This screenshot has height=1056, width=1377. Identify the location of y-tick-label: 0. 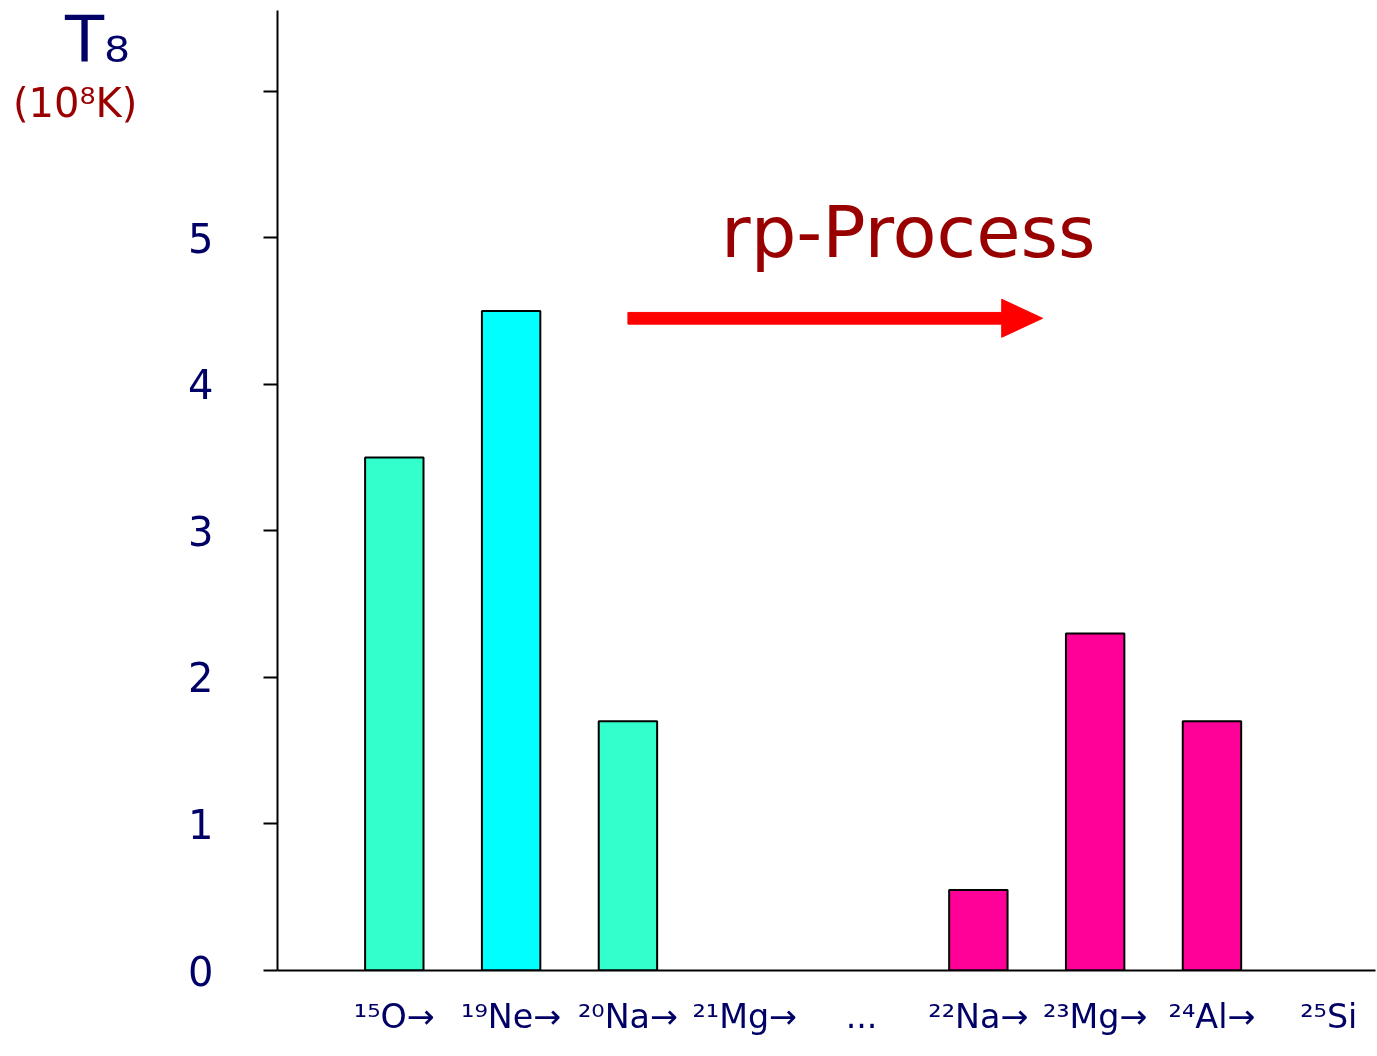
(201, 971).